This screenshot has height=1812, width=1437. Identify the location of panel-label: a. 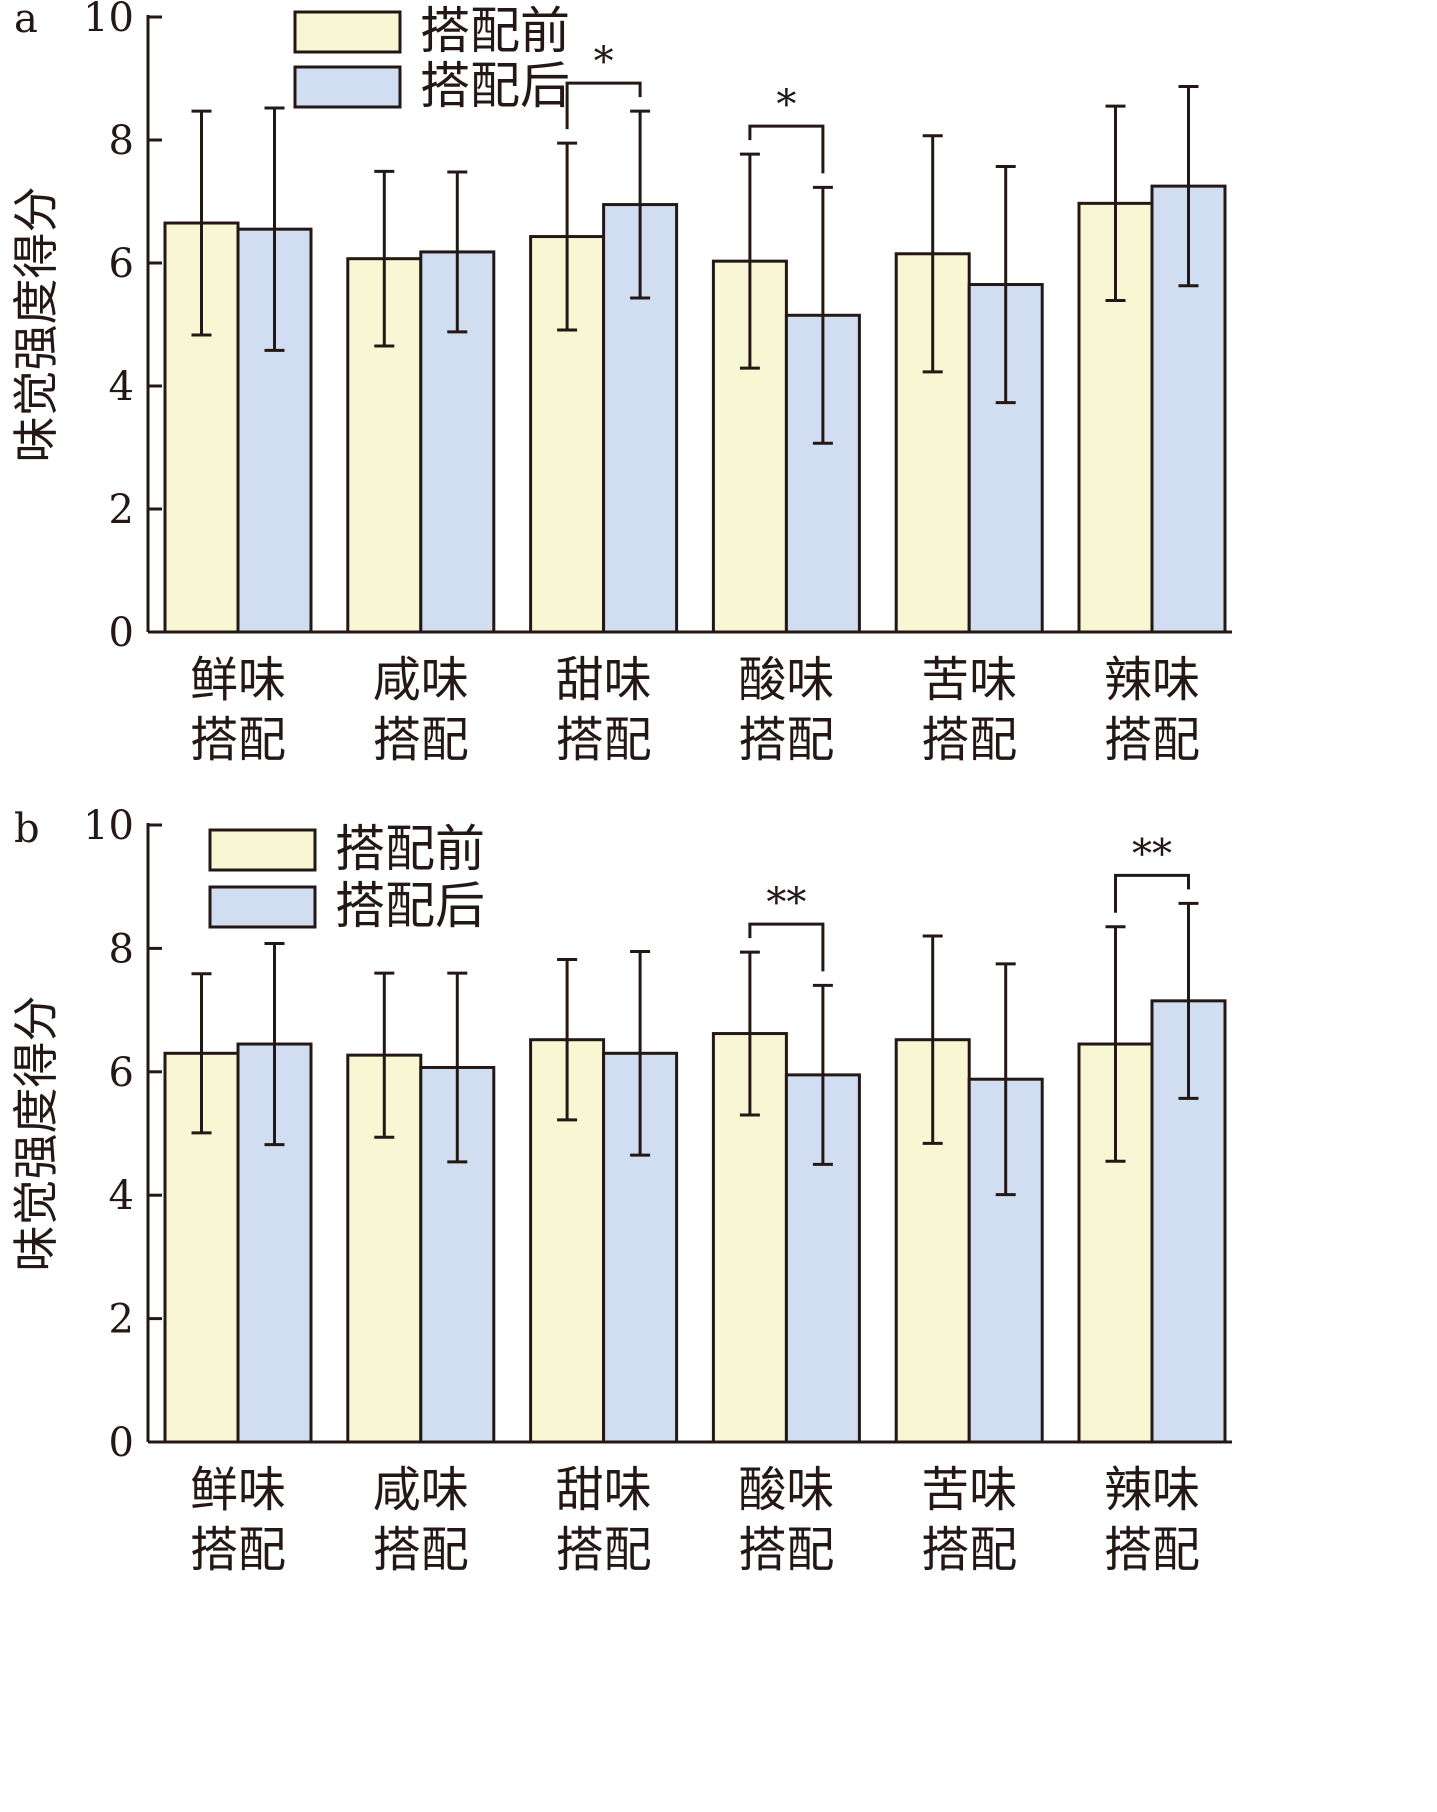
(26, 21).